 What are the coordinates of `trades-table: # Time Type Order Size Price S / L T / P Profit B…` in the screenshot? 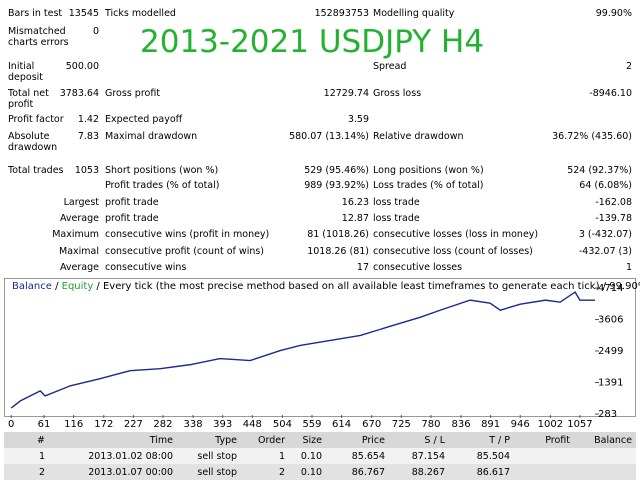 It's located at (320, 456).